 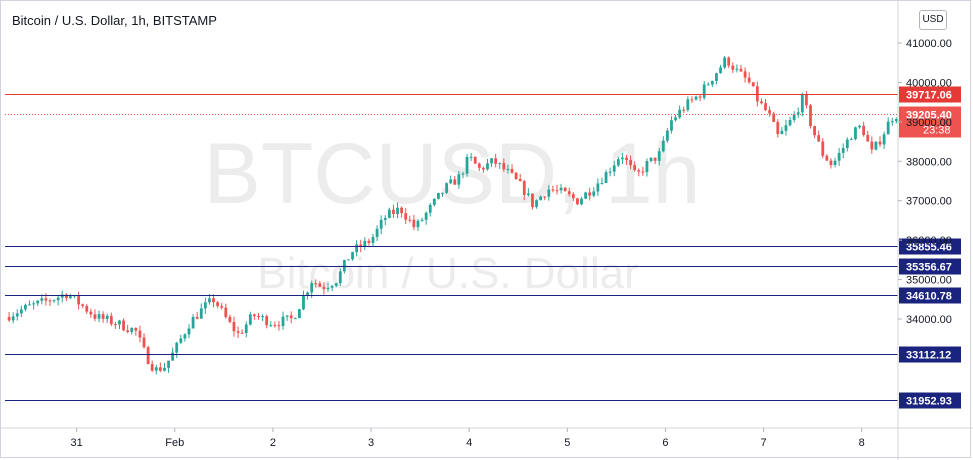 What do you see at coordinates (929, 297) in the screenshot?
I see `support-level-label: 34610.78` at bounding box center [929, 297].